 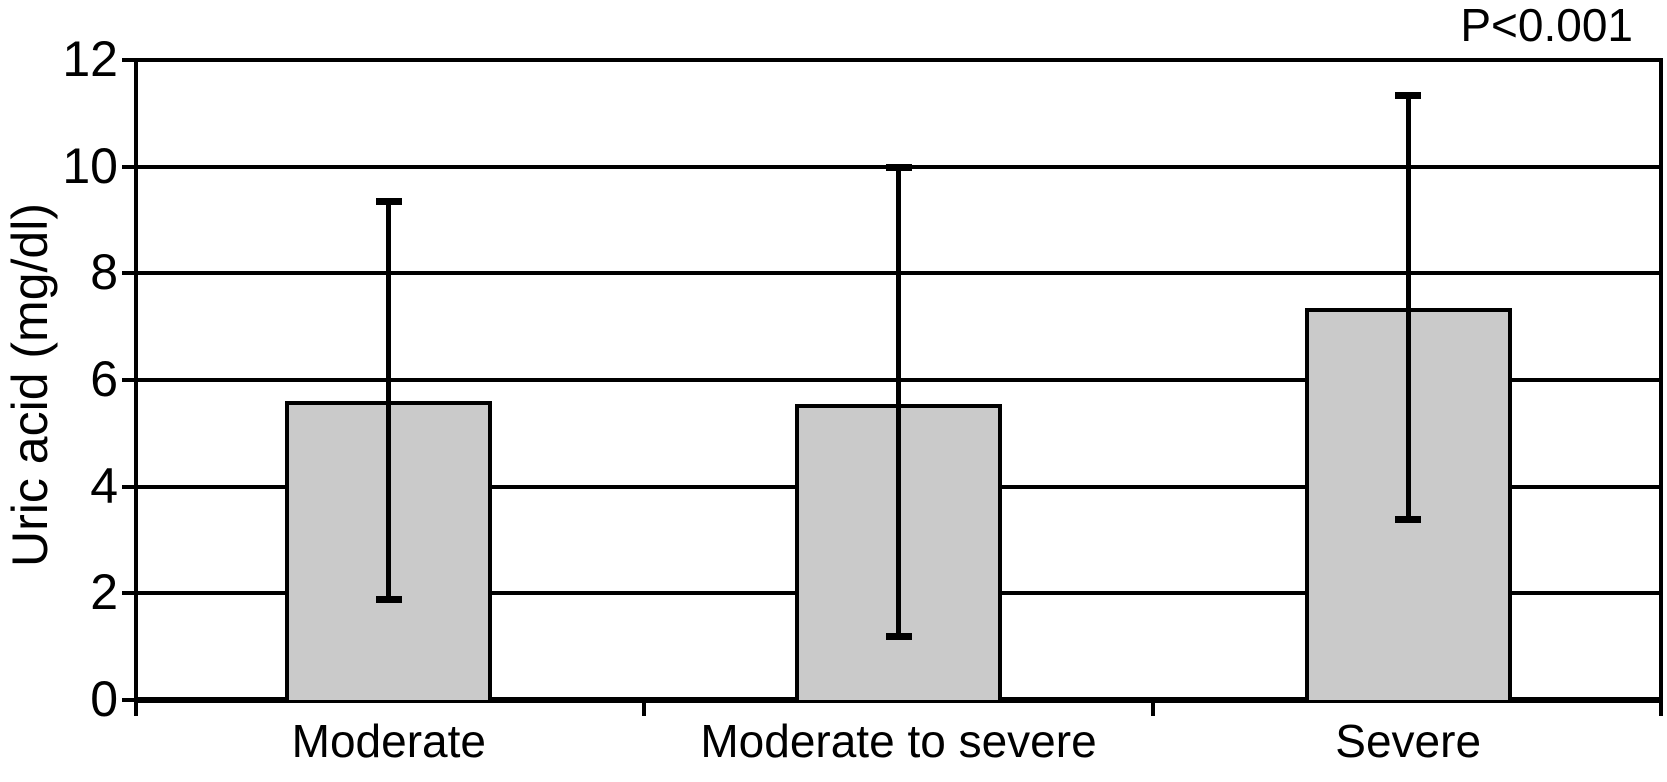 I want to click on plot-right-border, so click(x=1661, y=388).